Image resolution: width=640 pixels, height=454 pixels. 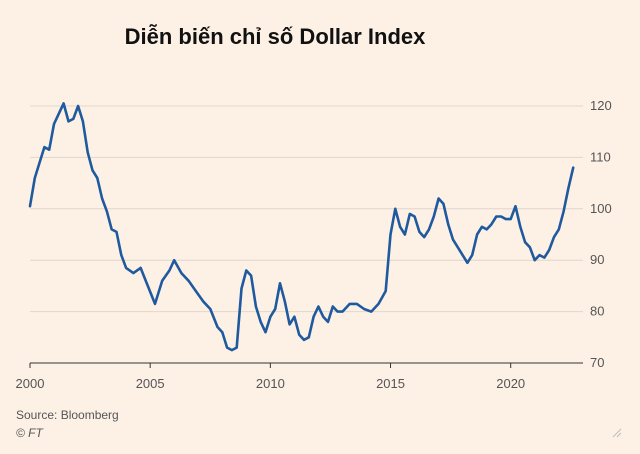 I want to click on y-tick-label: 70, so click(x=597, y=362).